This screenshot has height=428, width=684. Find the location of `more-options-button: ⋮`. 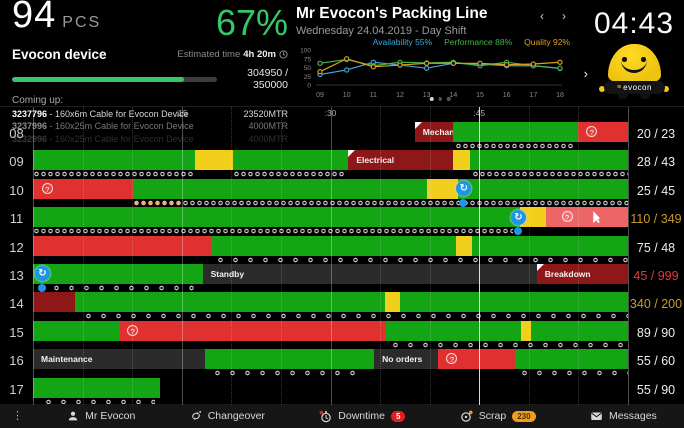

more-options-button: ⋮ is located at coordinates (17, 416).